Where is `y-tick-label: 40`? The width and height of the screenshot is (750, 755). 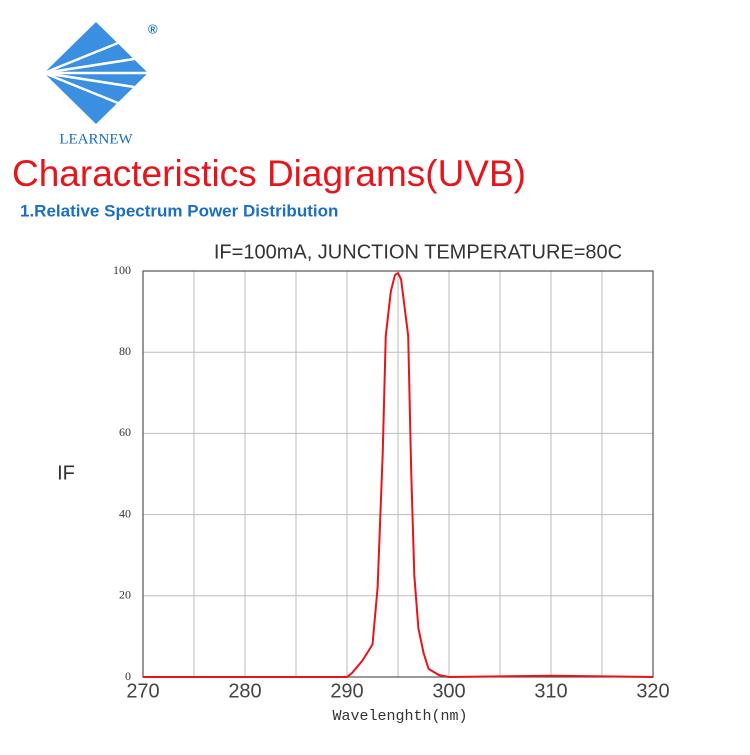
y-tick-label: 40 is located at coordinates (125, 513).